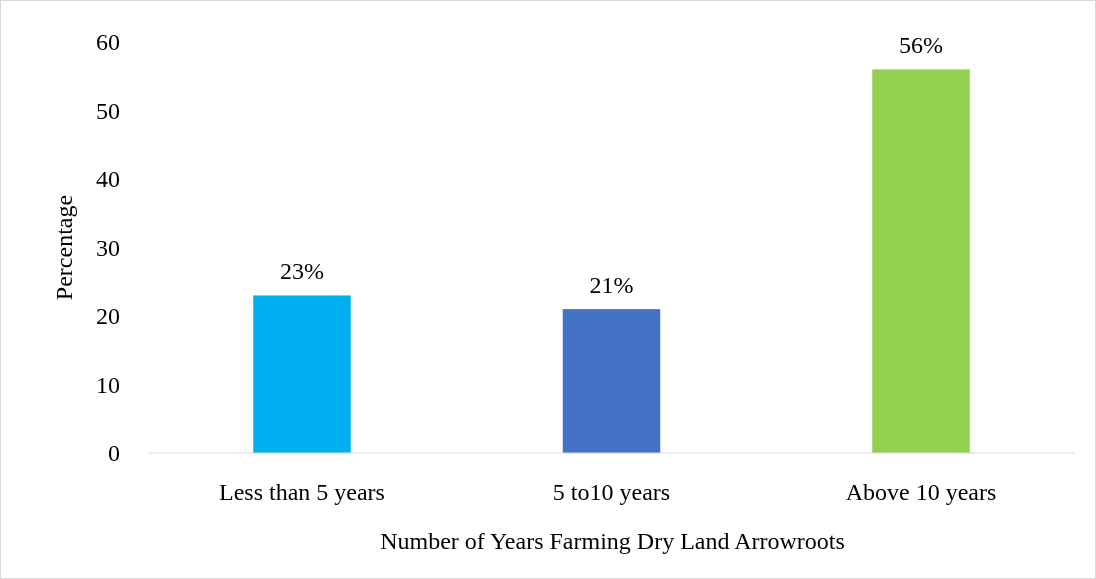 This screenshot has height=579, width=1096. I want to click on x-axis-title: Number of Years Farming Dry Land Arrowroots, so click(612, 541).